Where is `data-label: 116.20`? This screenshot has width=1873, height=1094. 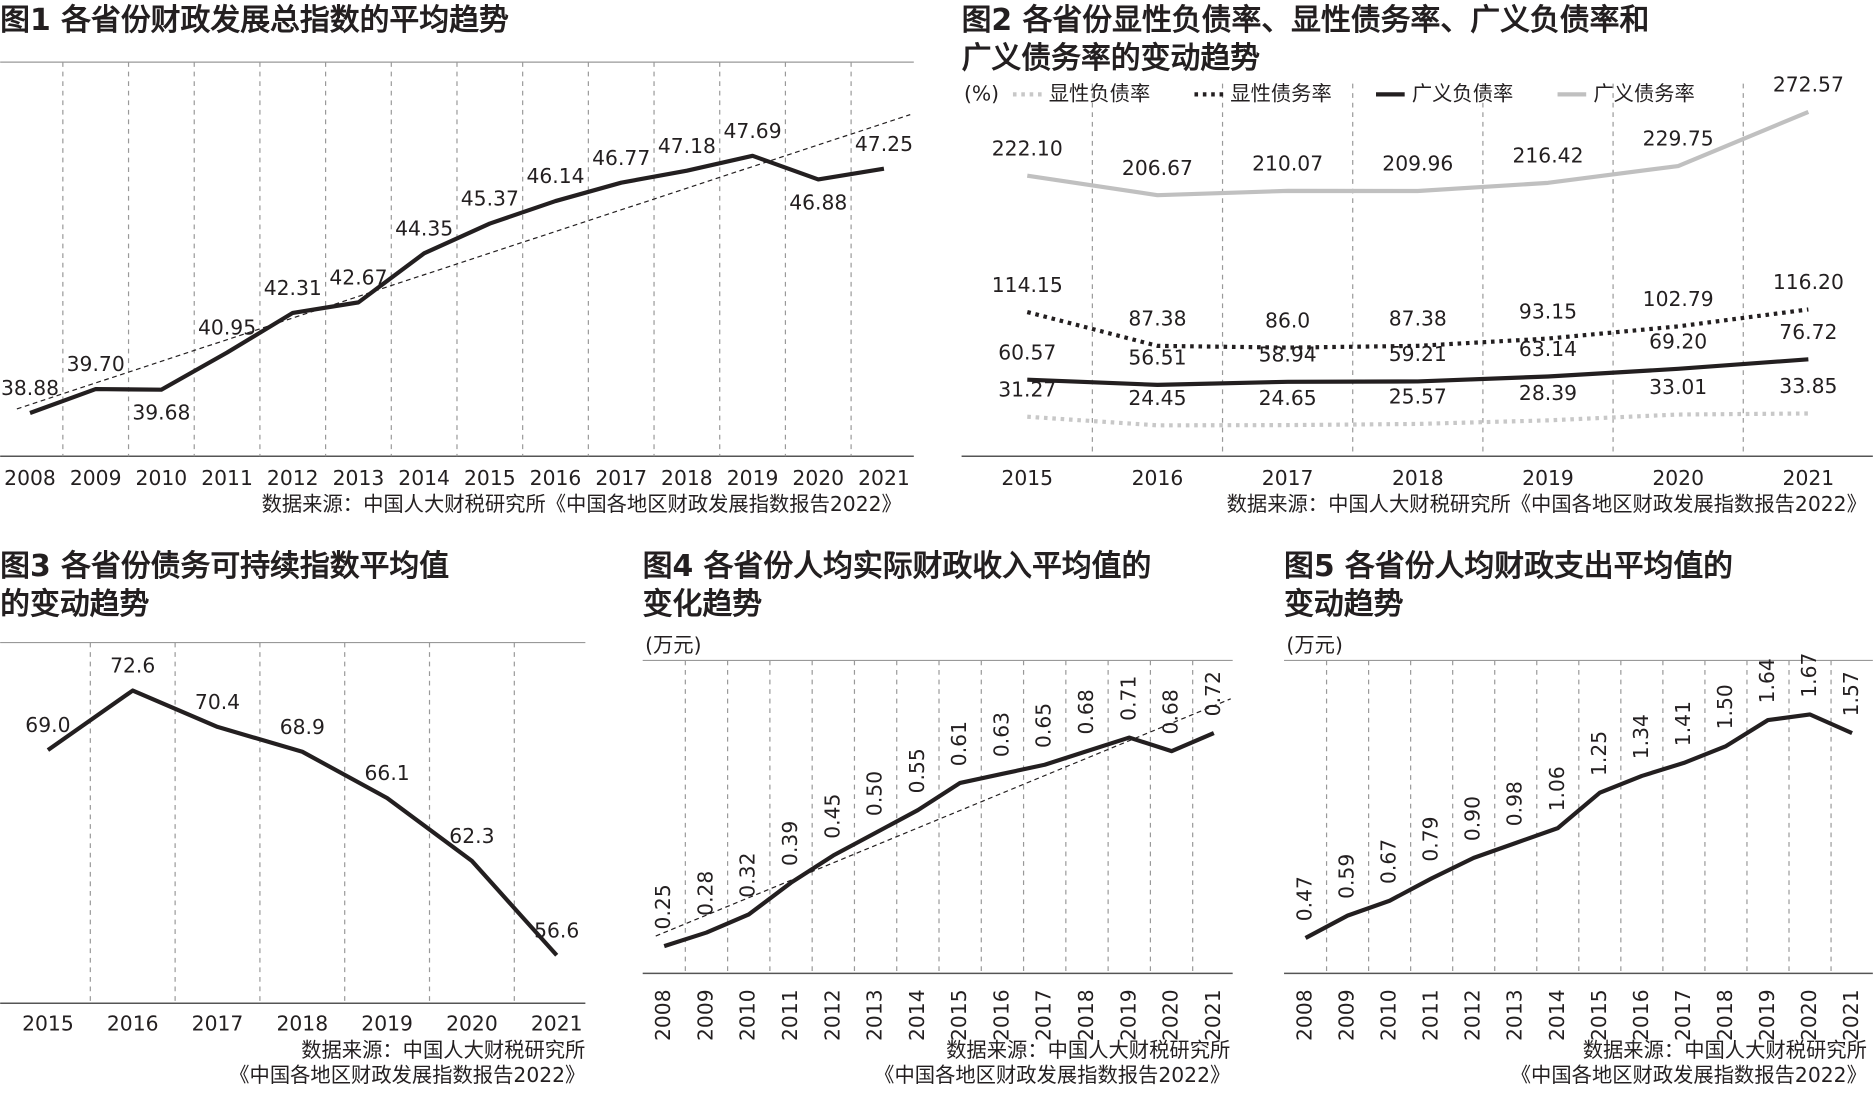 data-label: 116.20 is located at coordinates (1808, 282).